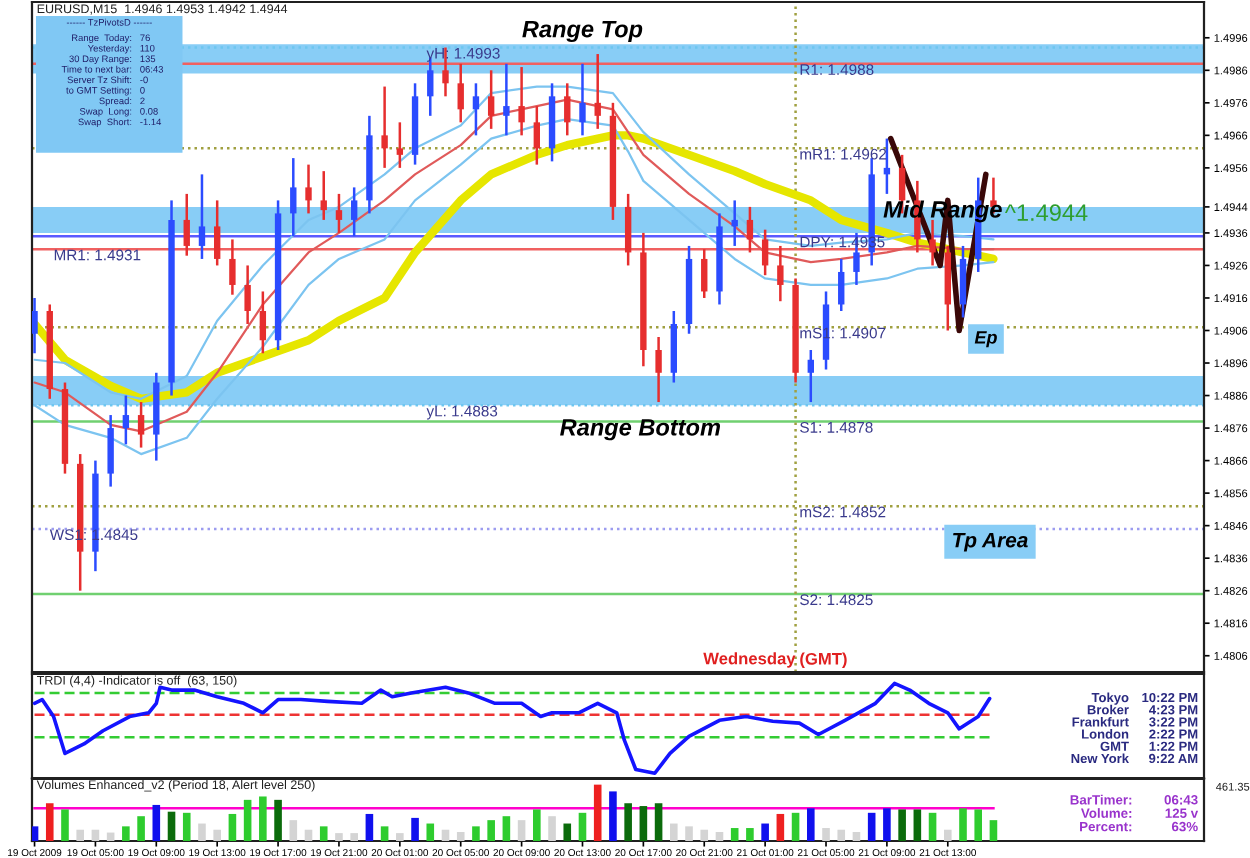  Describe the element at coordinates (749, 660) in the screenshot. I see `ref-line-label: Wednesday` at that location.